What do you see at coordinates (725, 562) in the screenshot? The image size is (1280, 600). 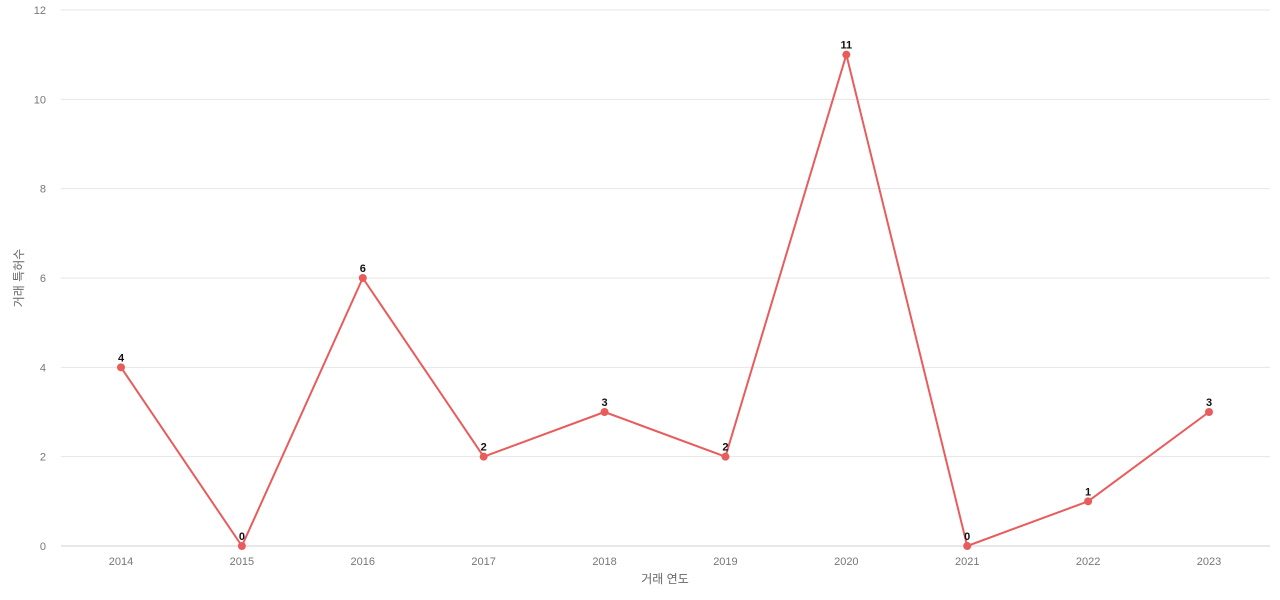 I see `x-tick-label: 2019` at bounding box center [725, 562].